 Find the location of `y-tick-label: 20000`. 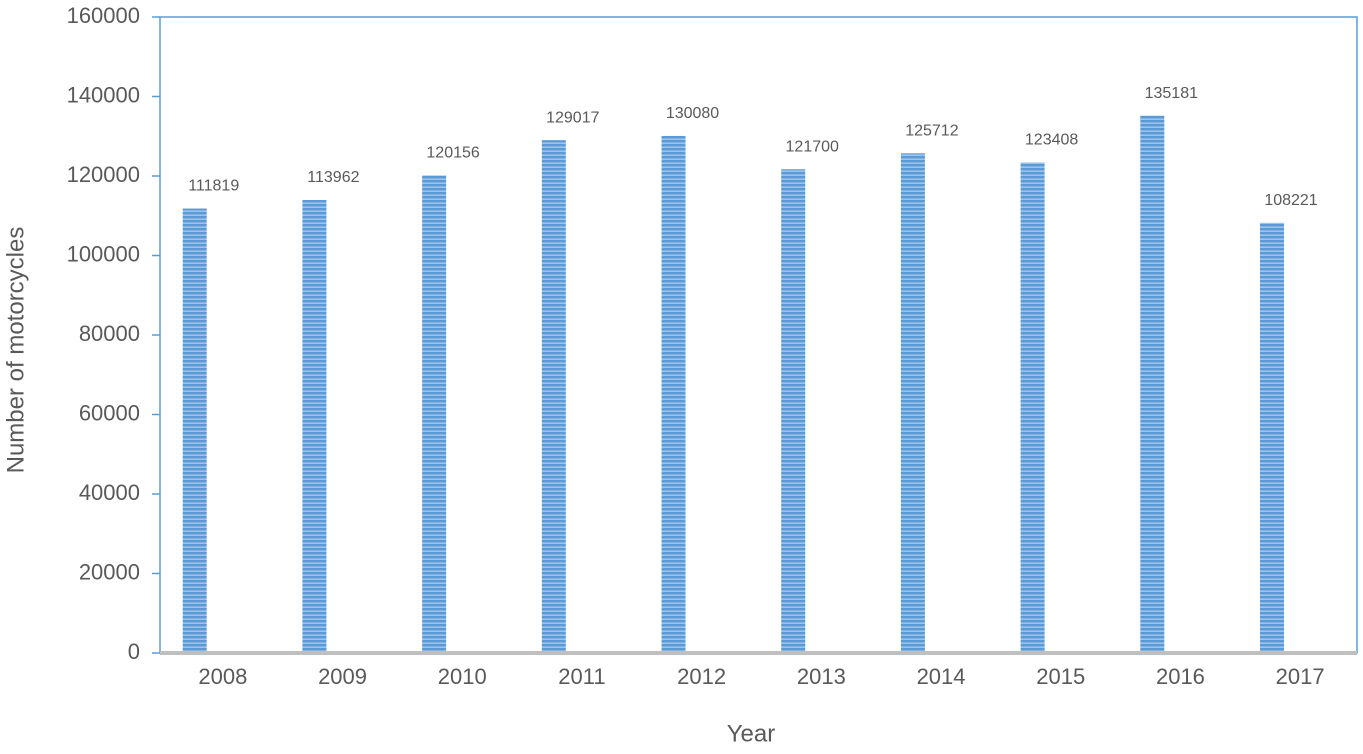

y-tick-label: 20000 is located at coordinates (109, 571).